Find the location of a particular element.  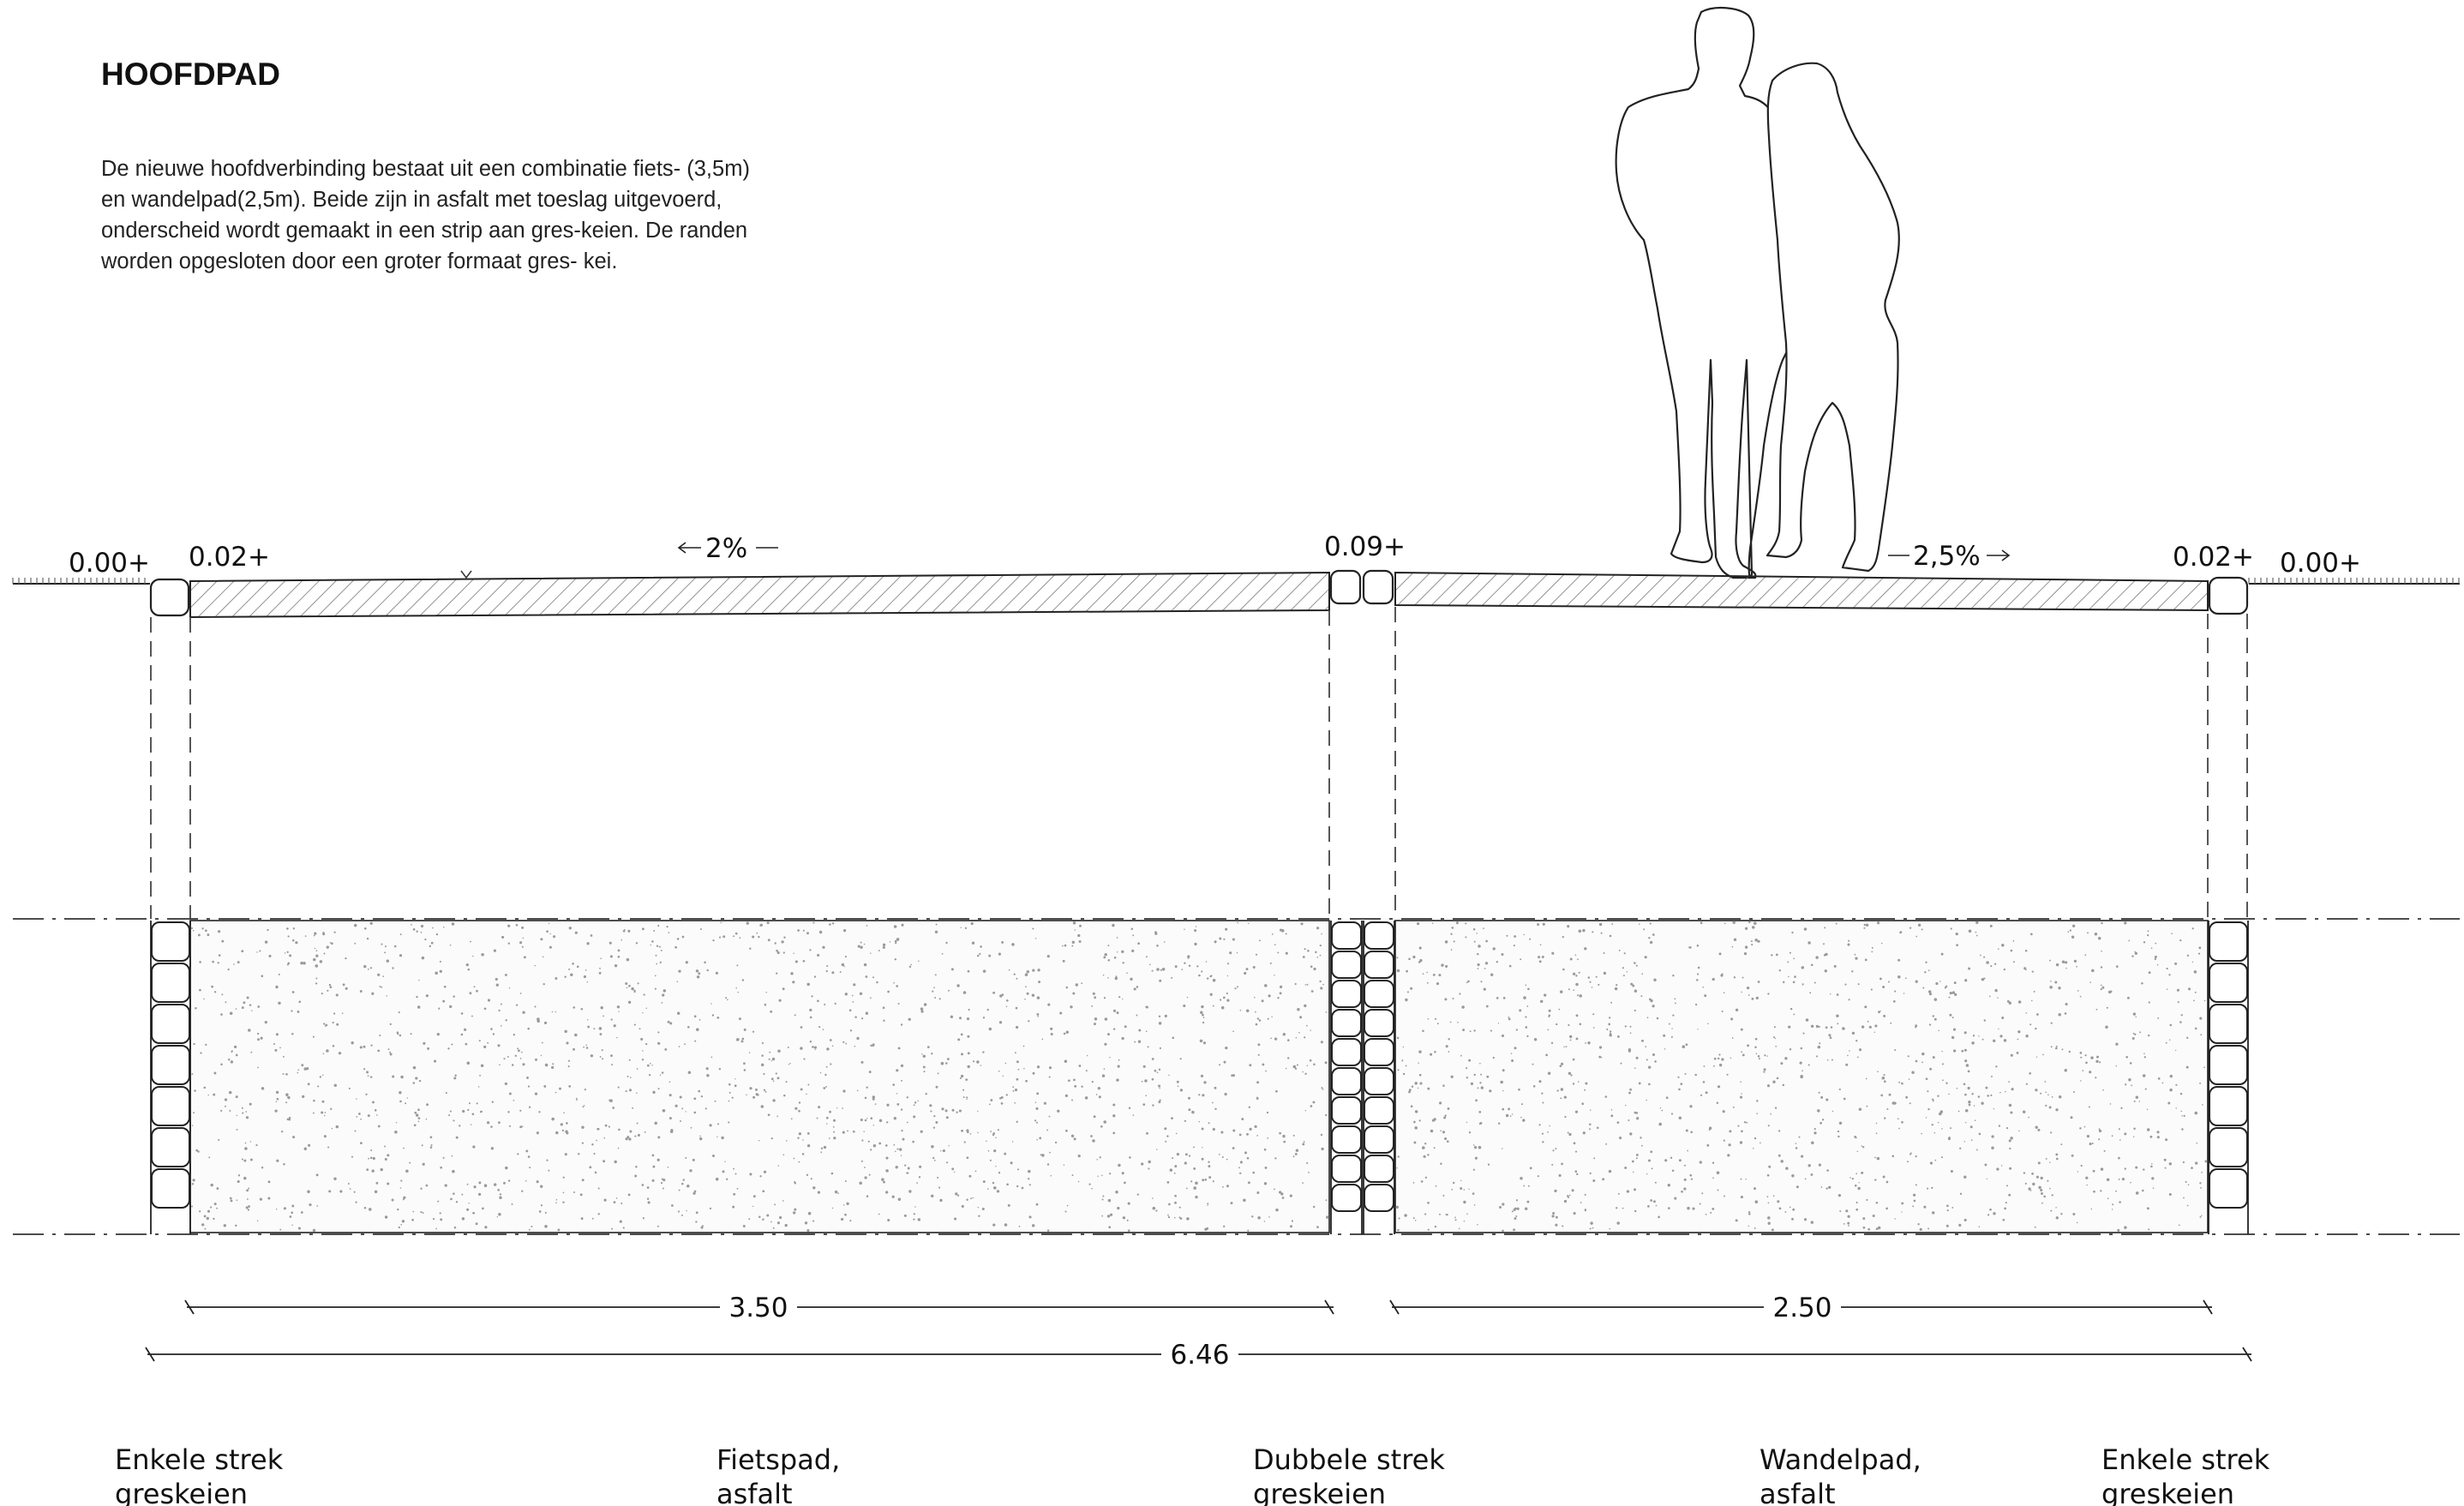

dimension-wandelpad-value: 2.50 is located at coordinates (1802, 1308).